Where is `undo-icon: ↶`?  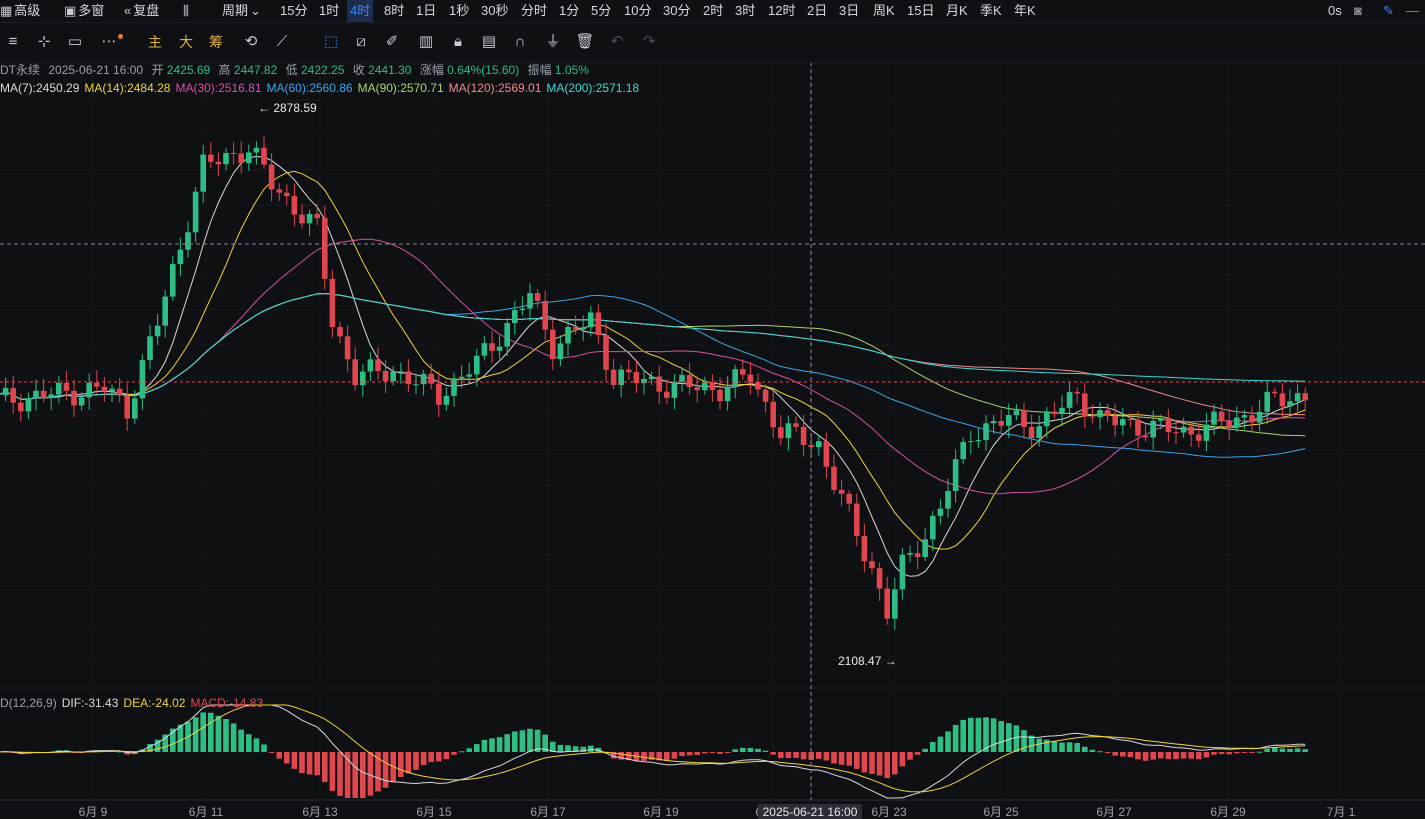
undo-icon: ↶ is located at coordinates (617, 41).